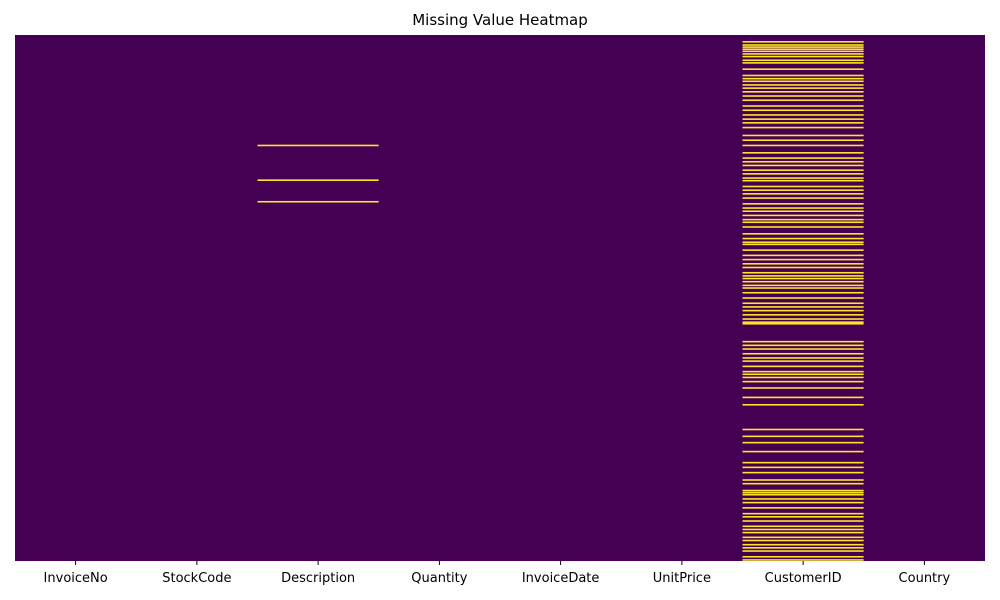  What do you see at coordinates (318, 578) in the screenshot?
I see `x-tick-label-description: Description` at bounding box center [318, 578].